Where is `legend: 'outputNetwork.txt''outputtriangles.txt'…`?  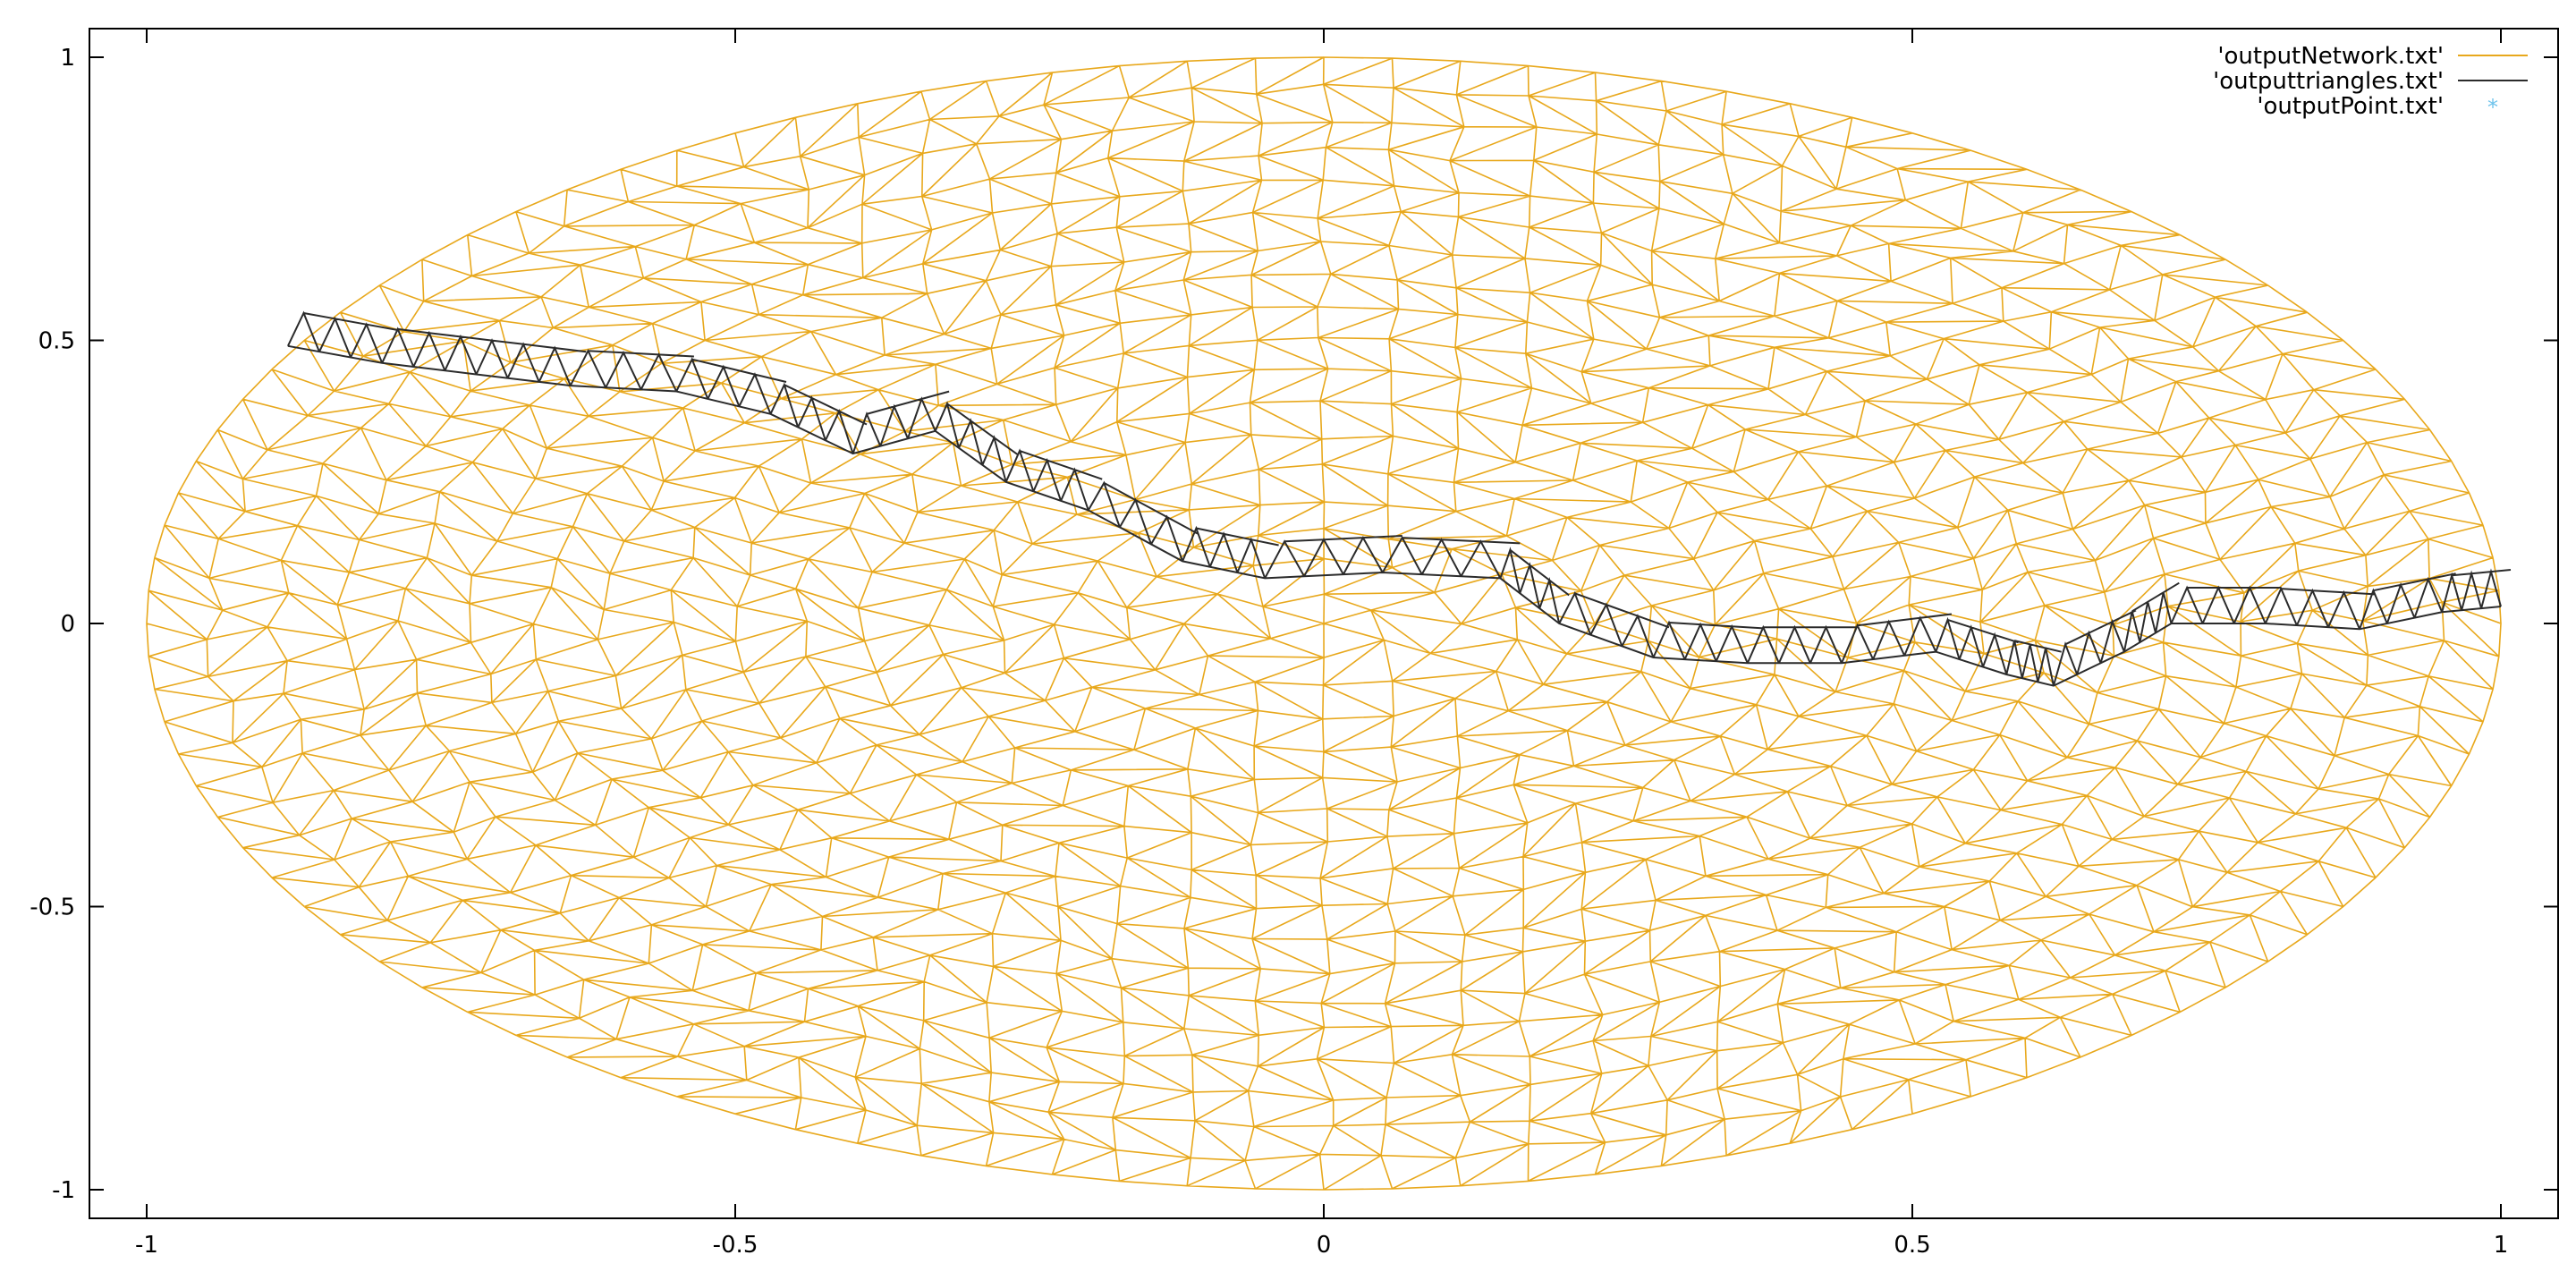
legend: 'outputNetwork.txt''outputtriangles.txt'… is located at coordinates (2370, 81).